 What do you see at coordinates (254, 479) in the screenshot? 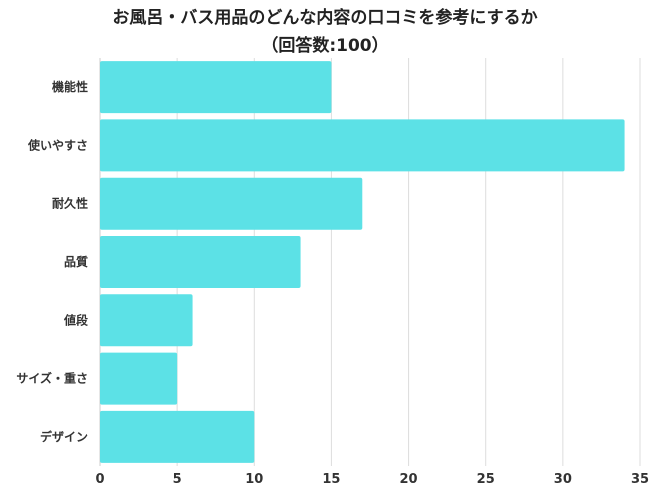
I see `x-tick-label-10: 10` at bounding box center [254, 479].